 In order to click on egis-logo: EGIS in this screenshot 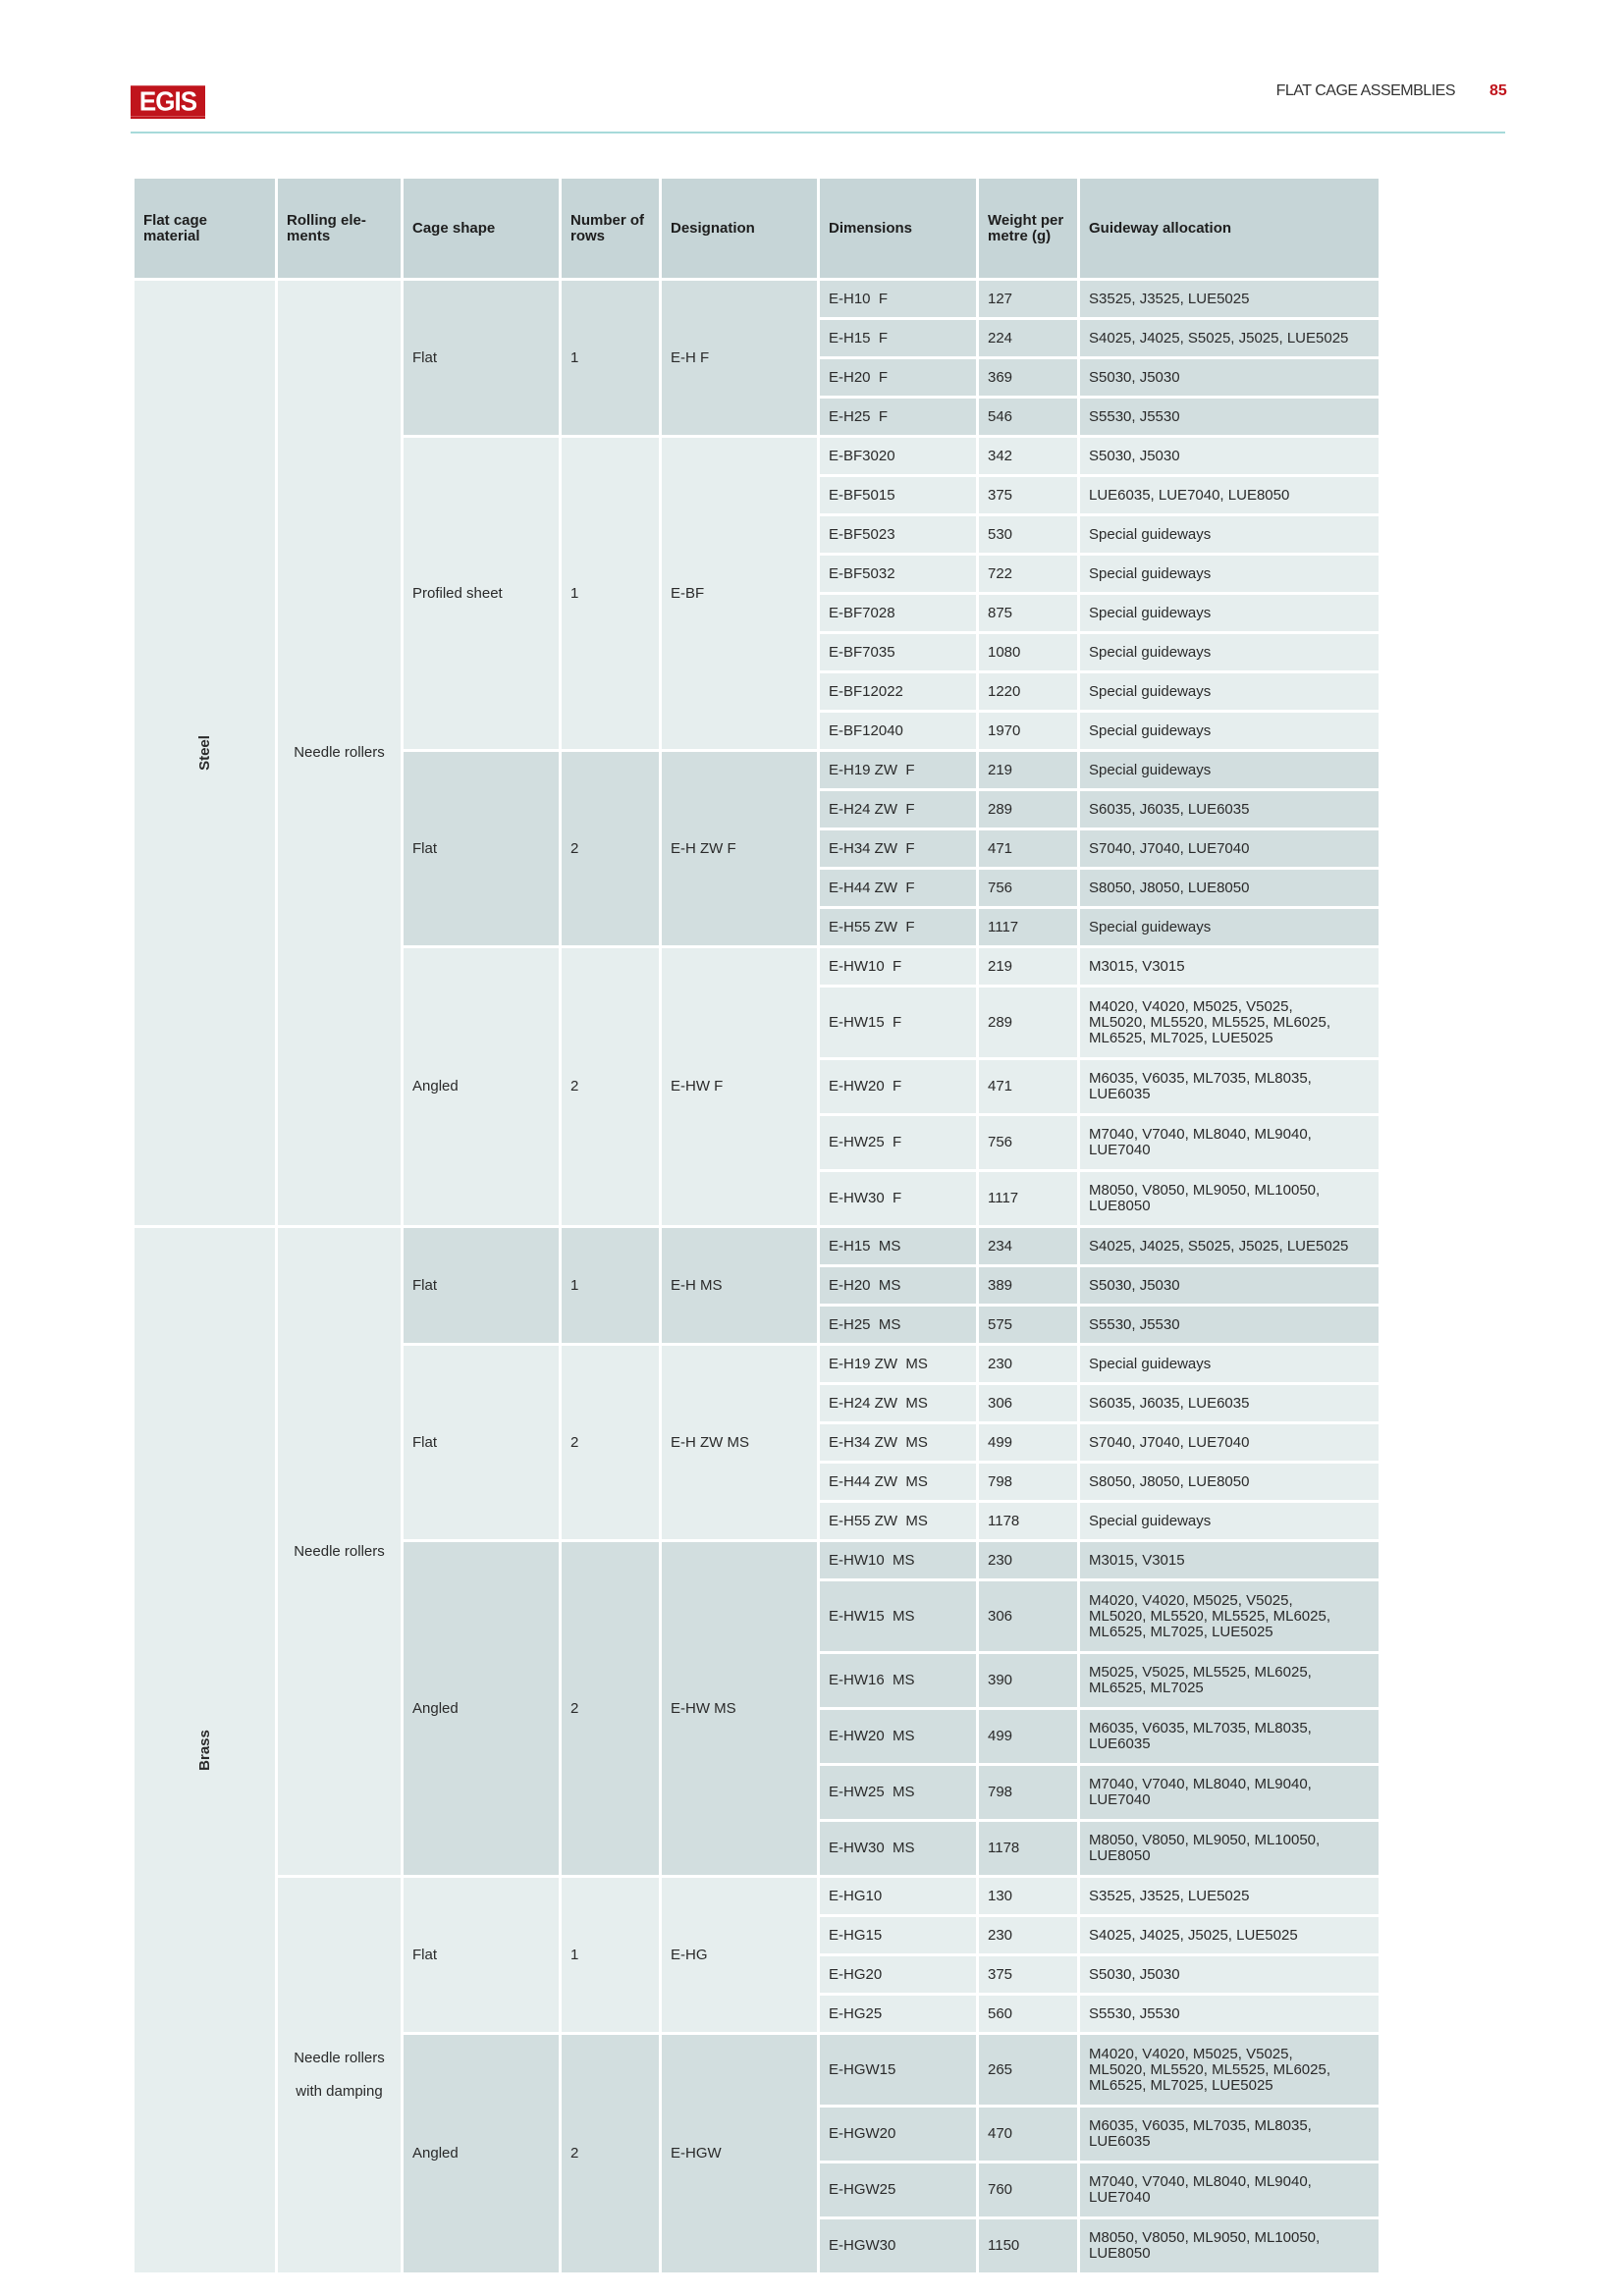, I will do `click(168, 101)`.